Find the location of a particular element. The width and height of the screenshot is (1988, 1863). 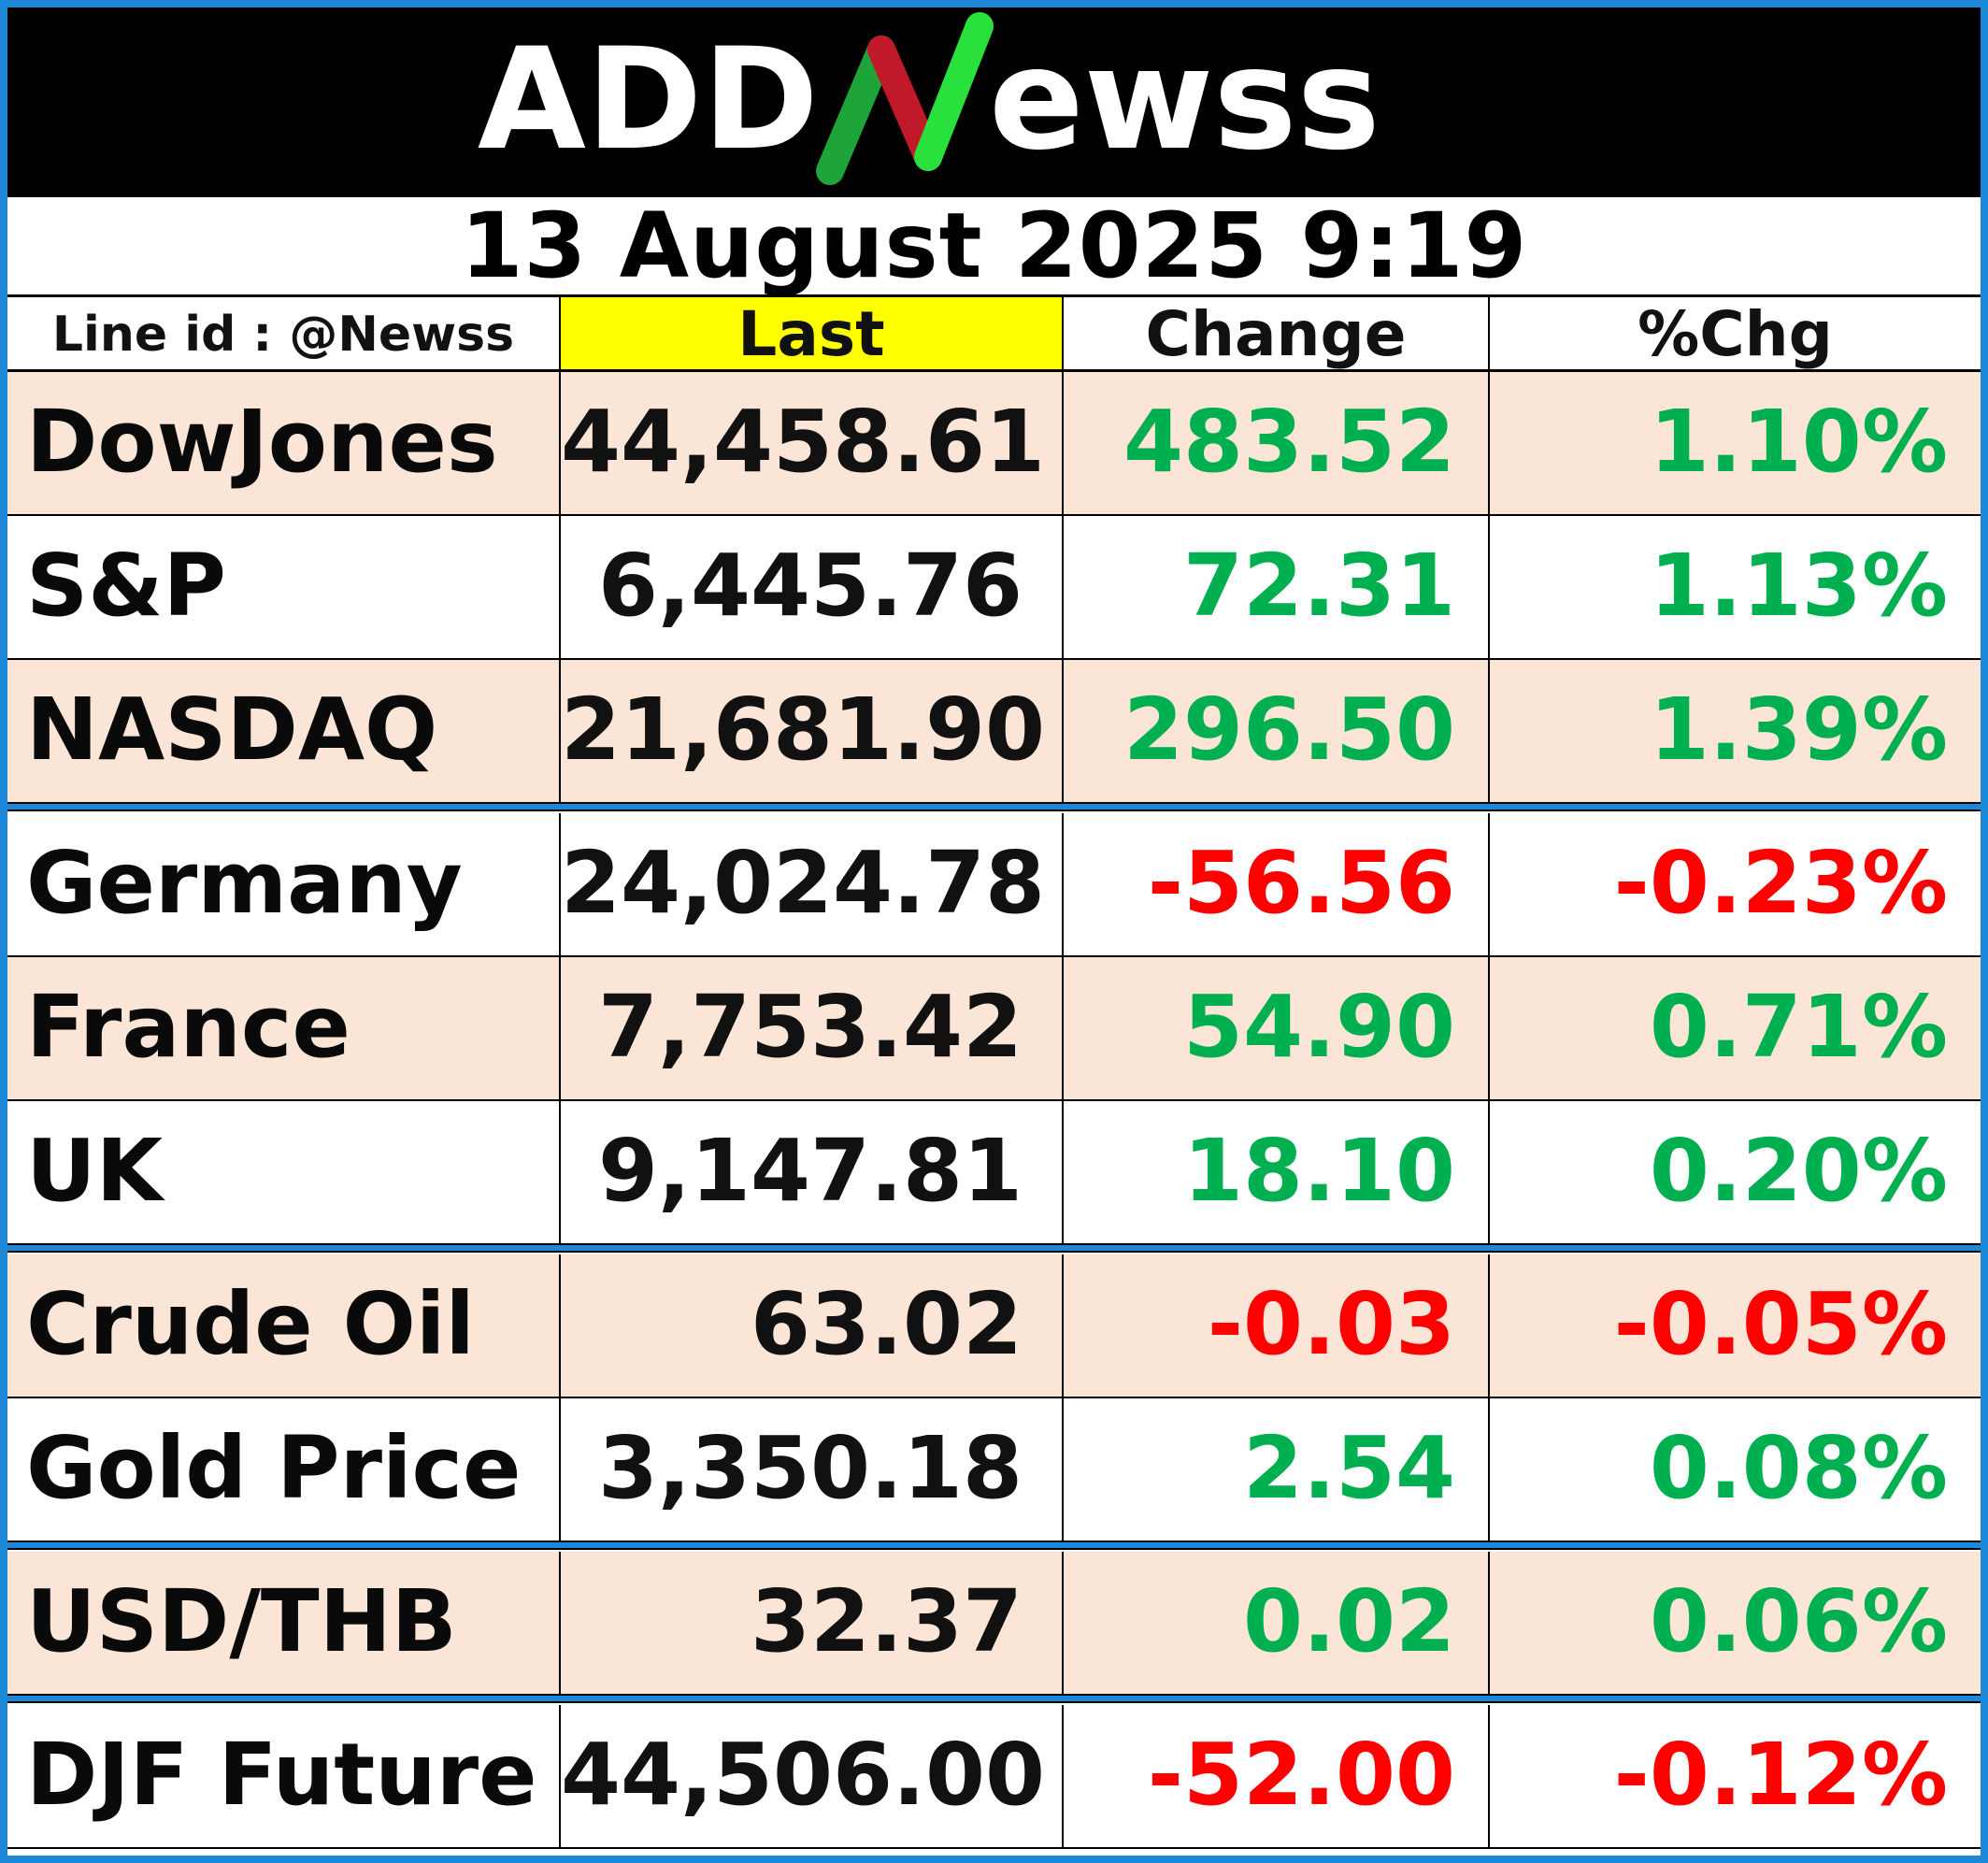

row-change-cell: -56.56 is located at coordinates (1275, 884).